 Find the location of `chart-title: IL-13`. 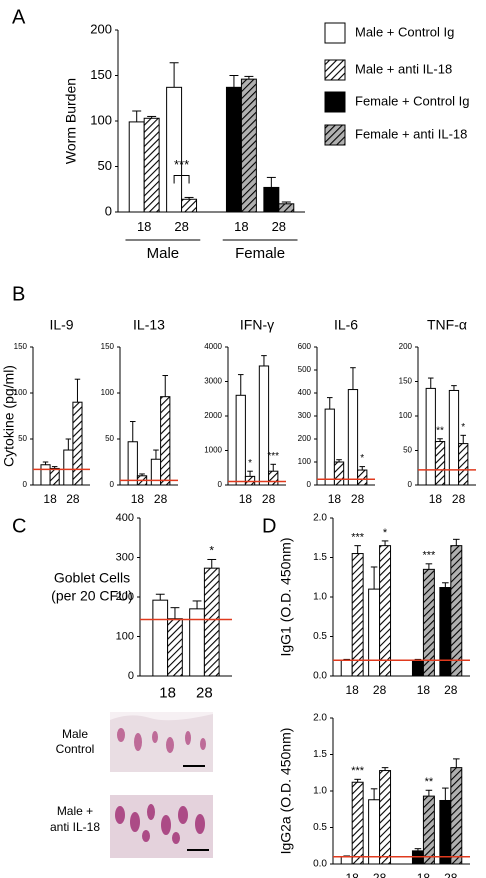

chart-title: IL-13 is located at coordinates (149, 325).